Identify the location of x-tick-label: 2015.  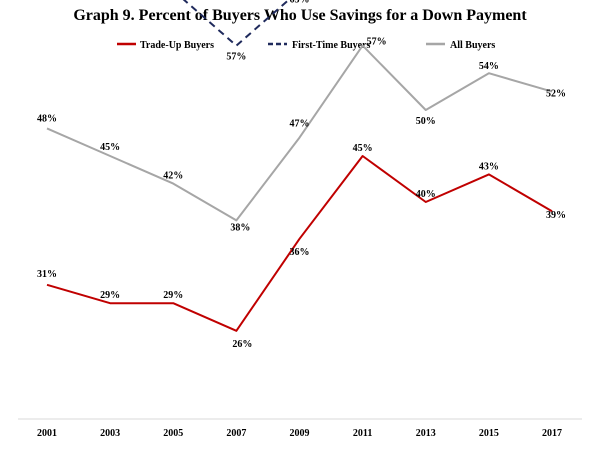
(489, 433).